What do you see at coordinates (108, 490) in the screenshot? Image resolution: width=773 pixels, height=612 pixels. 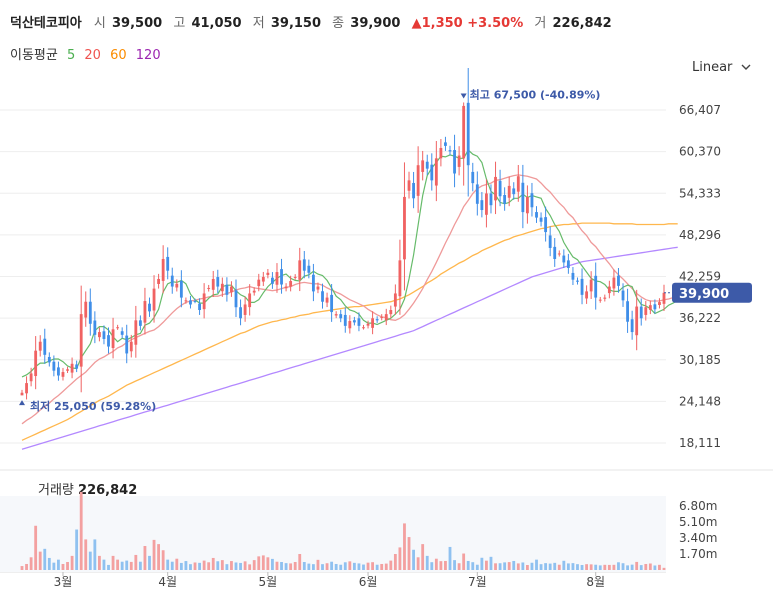 I see `volume-panel-value: 226,842` at bounding box center [108, 490].